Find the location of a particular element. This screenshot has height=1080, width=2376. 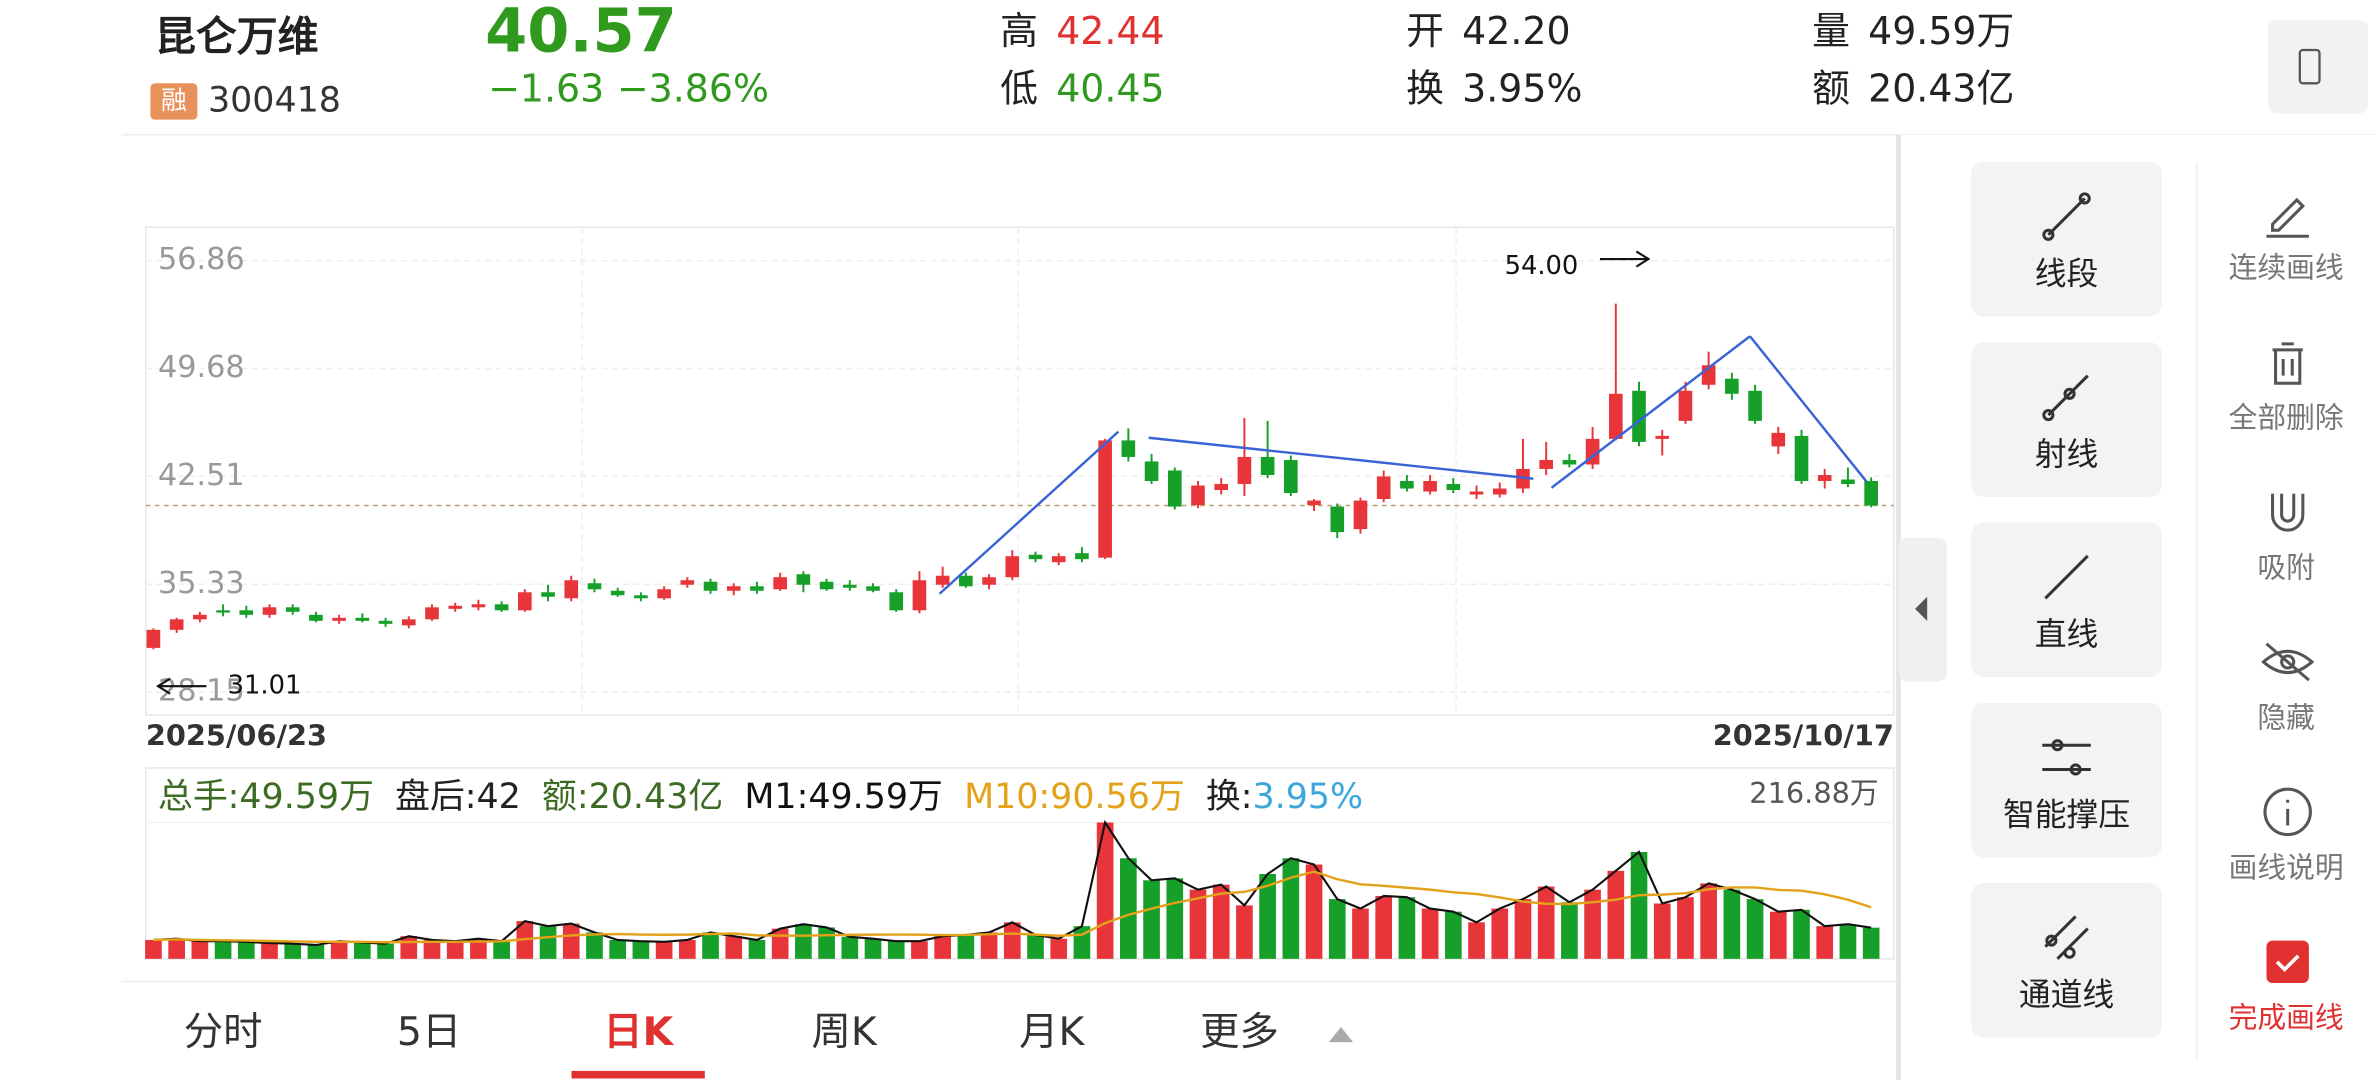

side-label: 画线说明 is located at coordinates (2286, 867).